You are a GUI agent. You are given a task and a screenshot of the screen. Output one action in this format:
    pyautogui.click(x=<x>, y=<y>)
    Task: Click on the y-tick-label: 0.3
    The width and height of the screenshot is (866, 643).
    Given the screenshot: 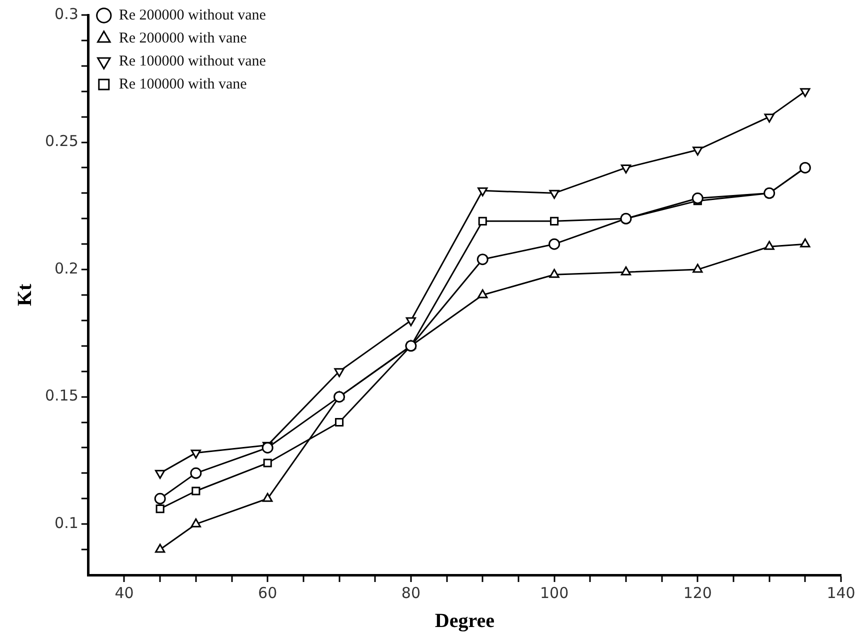 What is the action you would take?
    pyautogui.click(x=66, y=13)
    